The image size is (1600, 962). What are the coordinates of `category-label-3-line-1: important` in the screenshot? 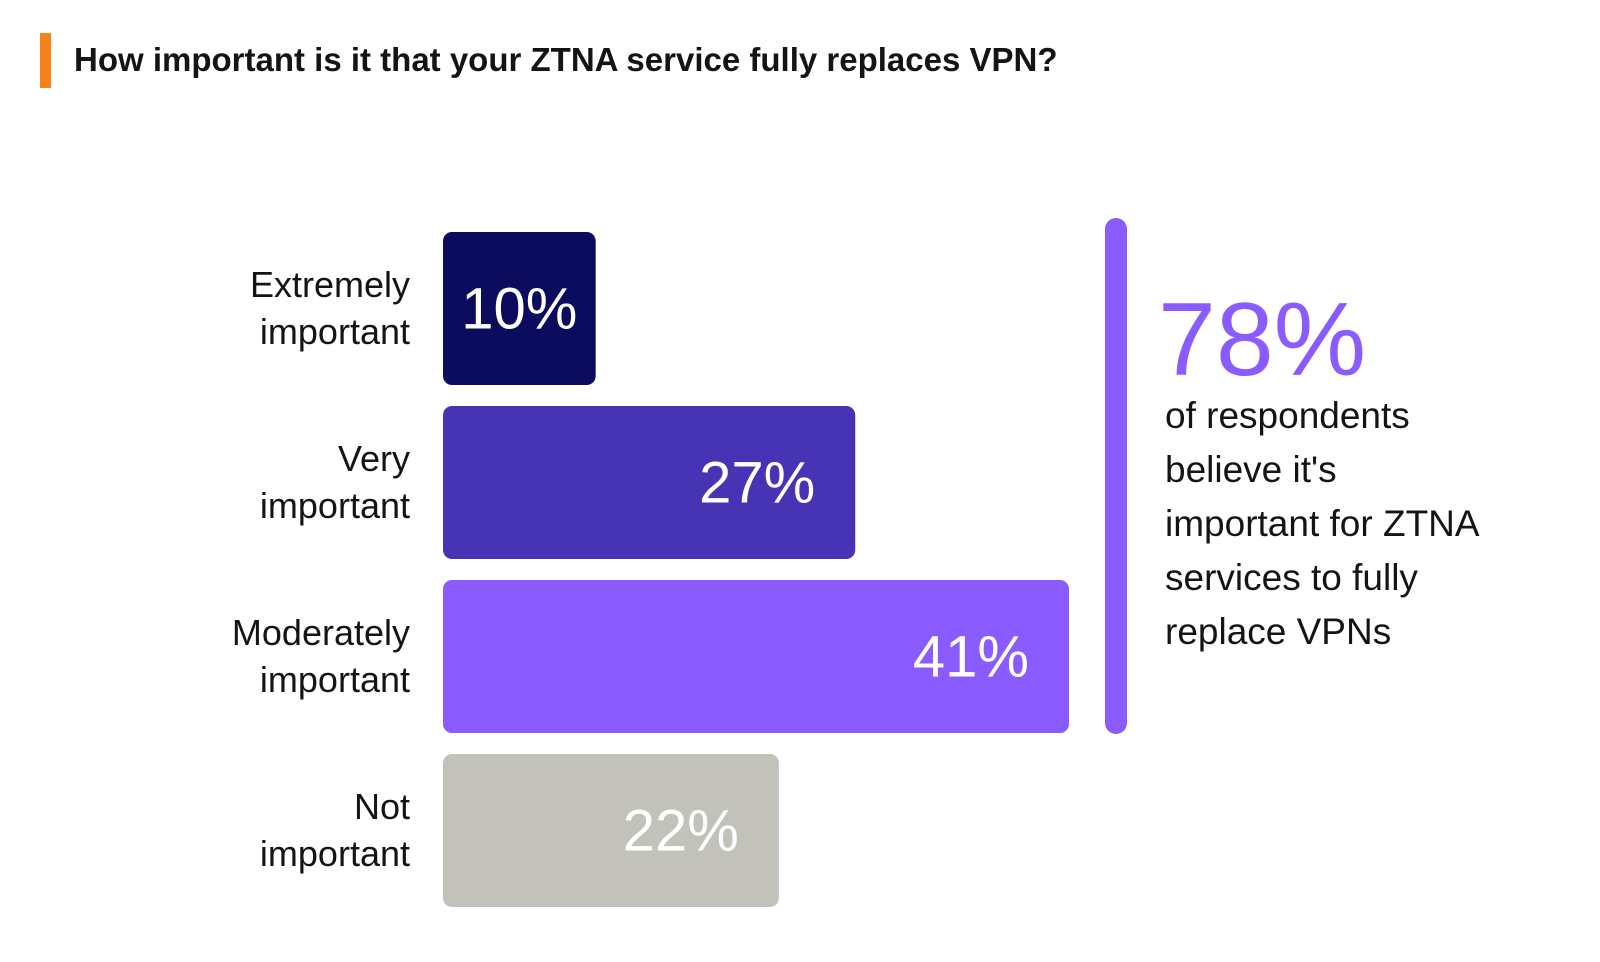 It's located at (335, 853).